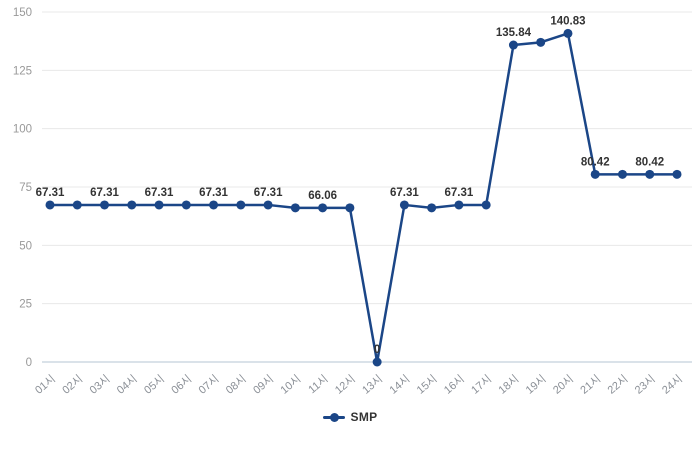 This screenshot has height=450, width=700. I want to click on x-axis-tick-label: 09시, so click(263, 385).